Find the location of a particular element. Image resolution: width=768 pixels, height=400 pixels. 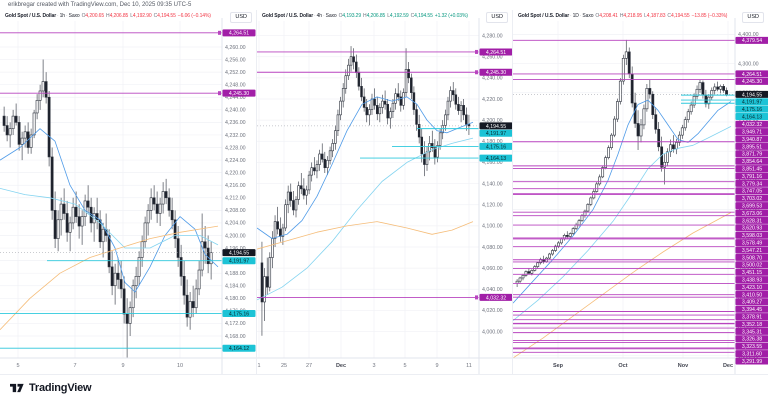

svg-text: 4,032.32 is located at coordinates (496, 298).